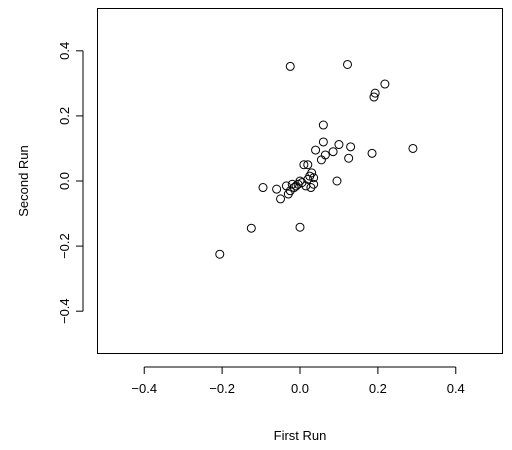  What do you see at coordinates (64, 51) in the screenshot?
I see `y-tick-label: 0.4` at bounding box center [64, 51].